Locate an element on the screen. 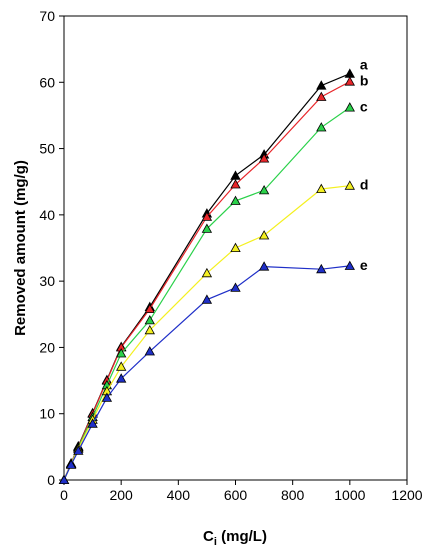 Image resolution: width=439 pixels, height=550 pixels. x-axis-title-main: C is located at coordinates (208, 536).